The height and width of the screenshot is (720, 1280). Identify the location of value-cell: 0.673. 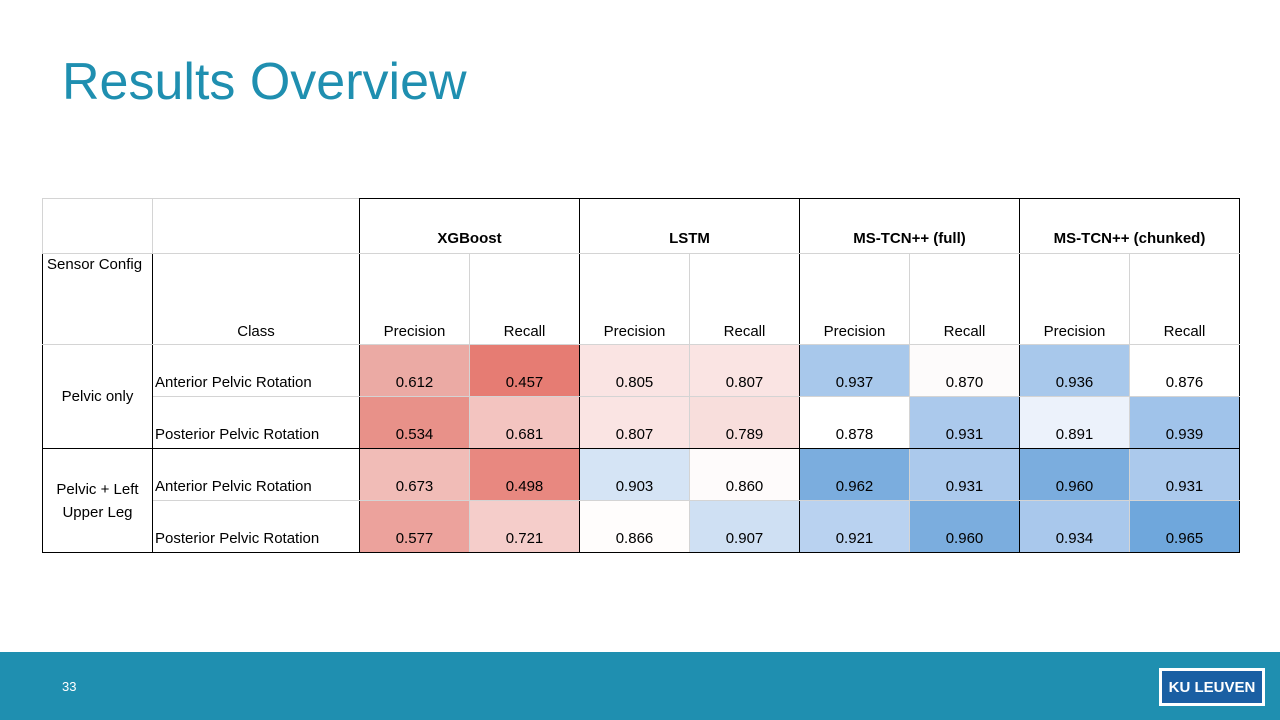
(414, 474).